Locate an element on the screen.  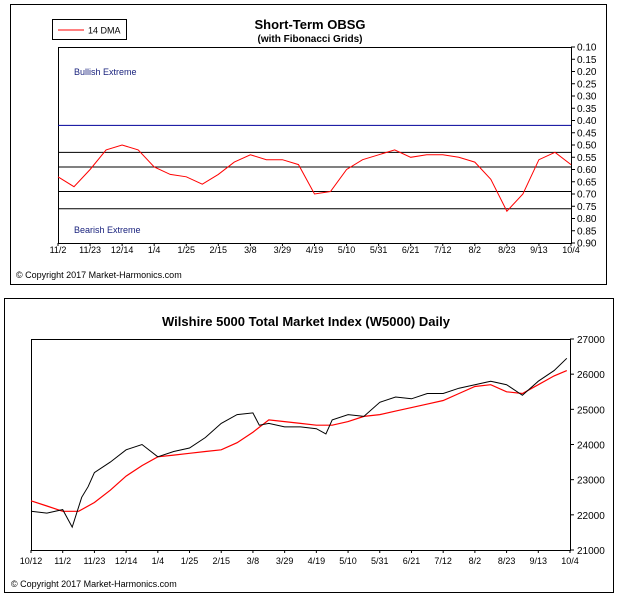
obsg-ytick-label-13: 0.75 is located at coordinates (587, 207).